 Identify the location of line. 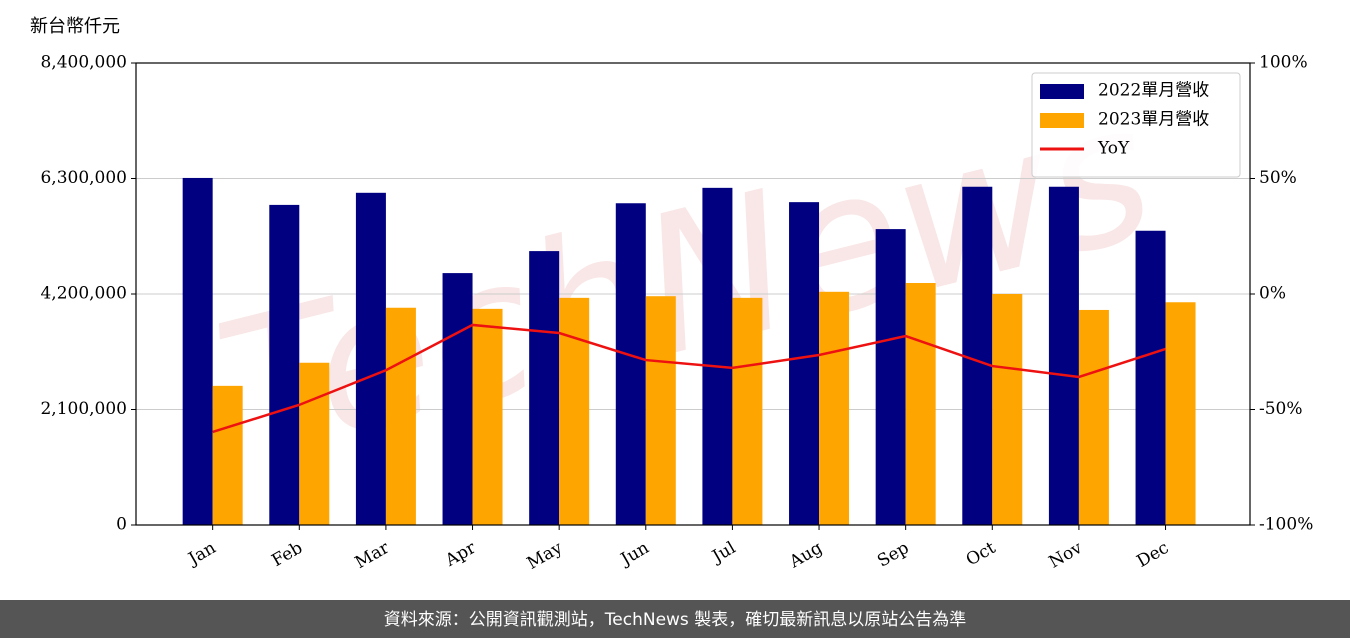
(689, 378).